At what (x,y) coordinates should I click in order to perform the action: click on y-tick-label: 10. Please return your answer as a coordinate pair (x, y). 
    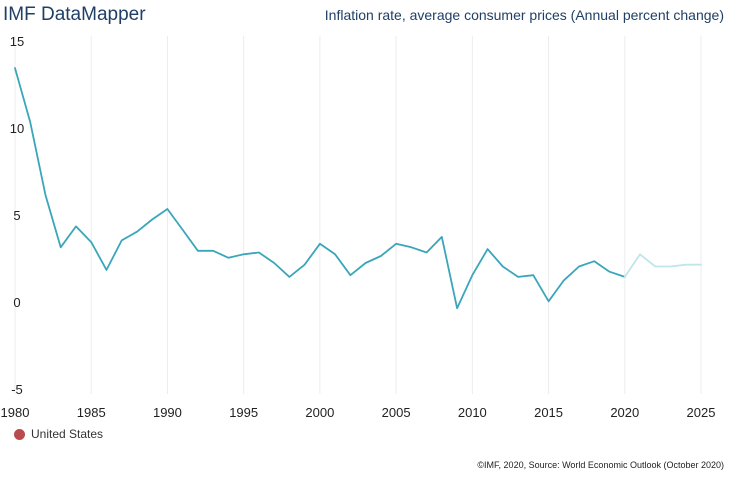
    Looking at the image, I should click on (17, 128).